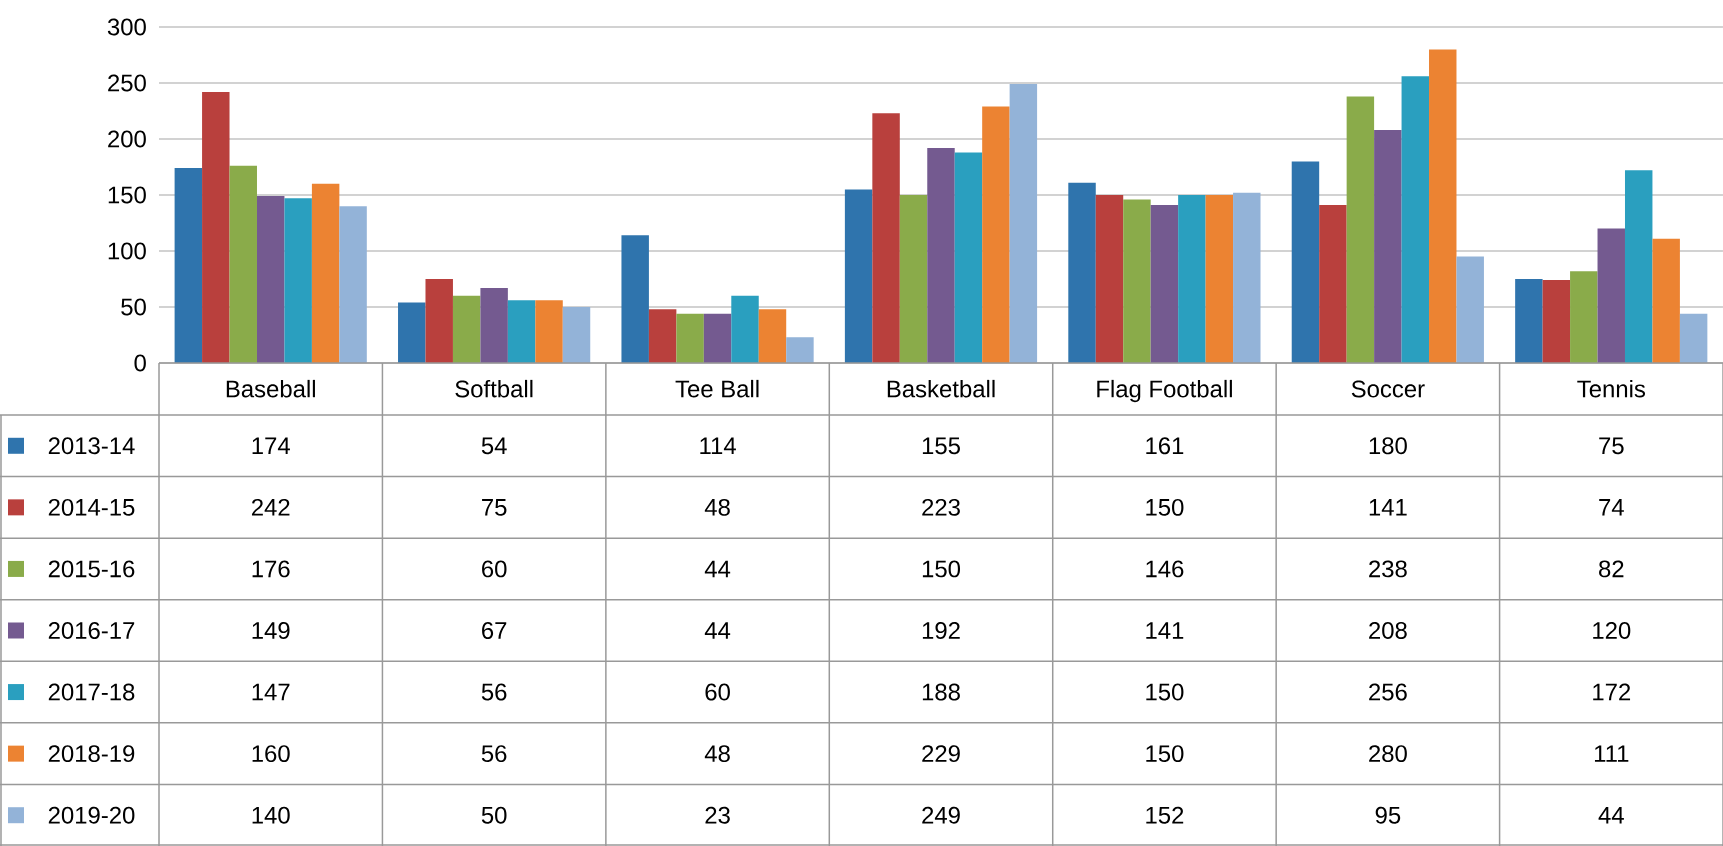 This screenshot has width=1723, height=846. I want to click on data-label: 149, so click(271, 630).